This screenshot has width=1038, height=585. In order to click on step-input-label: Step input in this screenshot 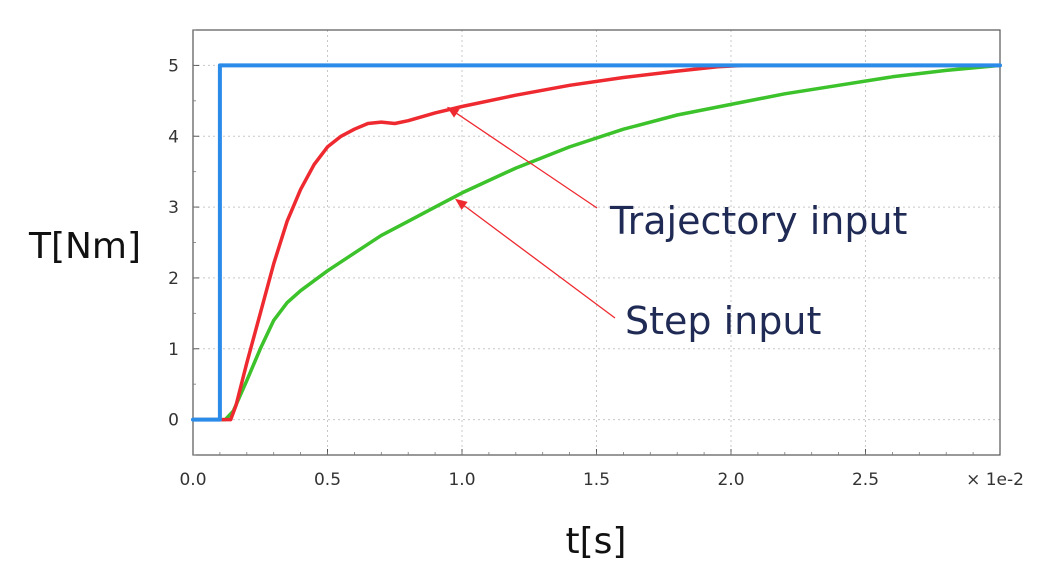, I will do `click(723, 321)`.